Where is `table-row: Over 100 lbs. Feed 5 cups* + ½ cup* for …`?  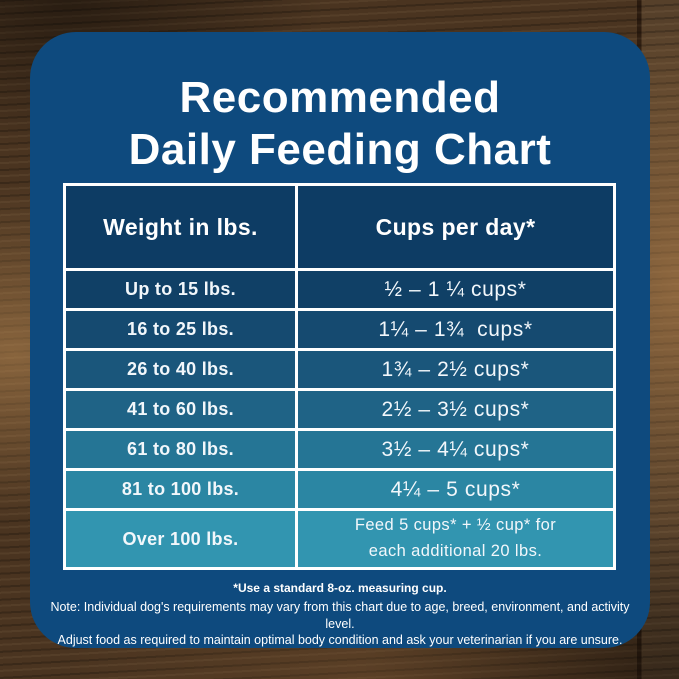
table-row: Over 100 lbs. Feed 5 cups* + ½ cup* for … is located at coordinates (339, 539).